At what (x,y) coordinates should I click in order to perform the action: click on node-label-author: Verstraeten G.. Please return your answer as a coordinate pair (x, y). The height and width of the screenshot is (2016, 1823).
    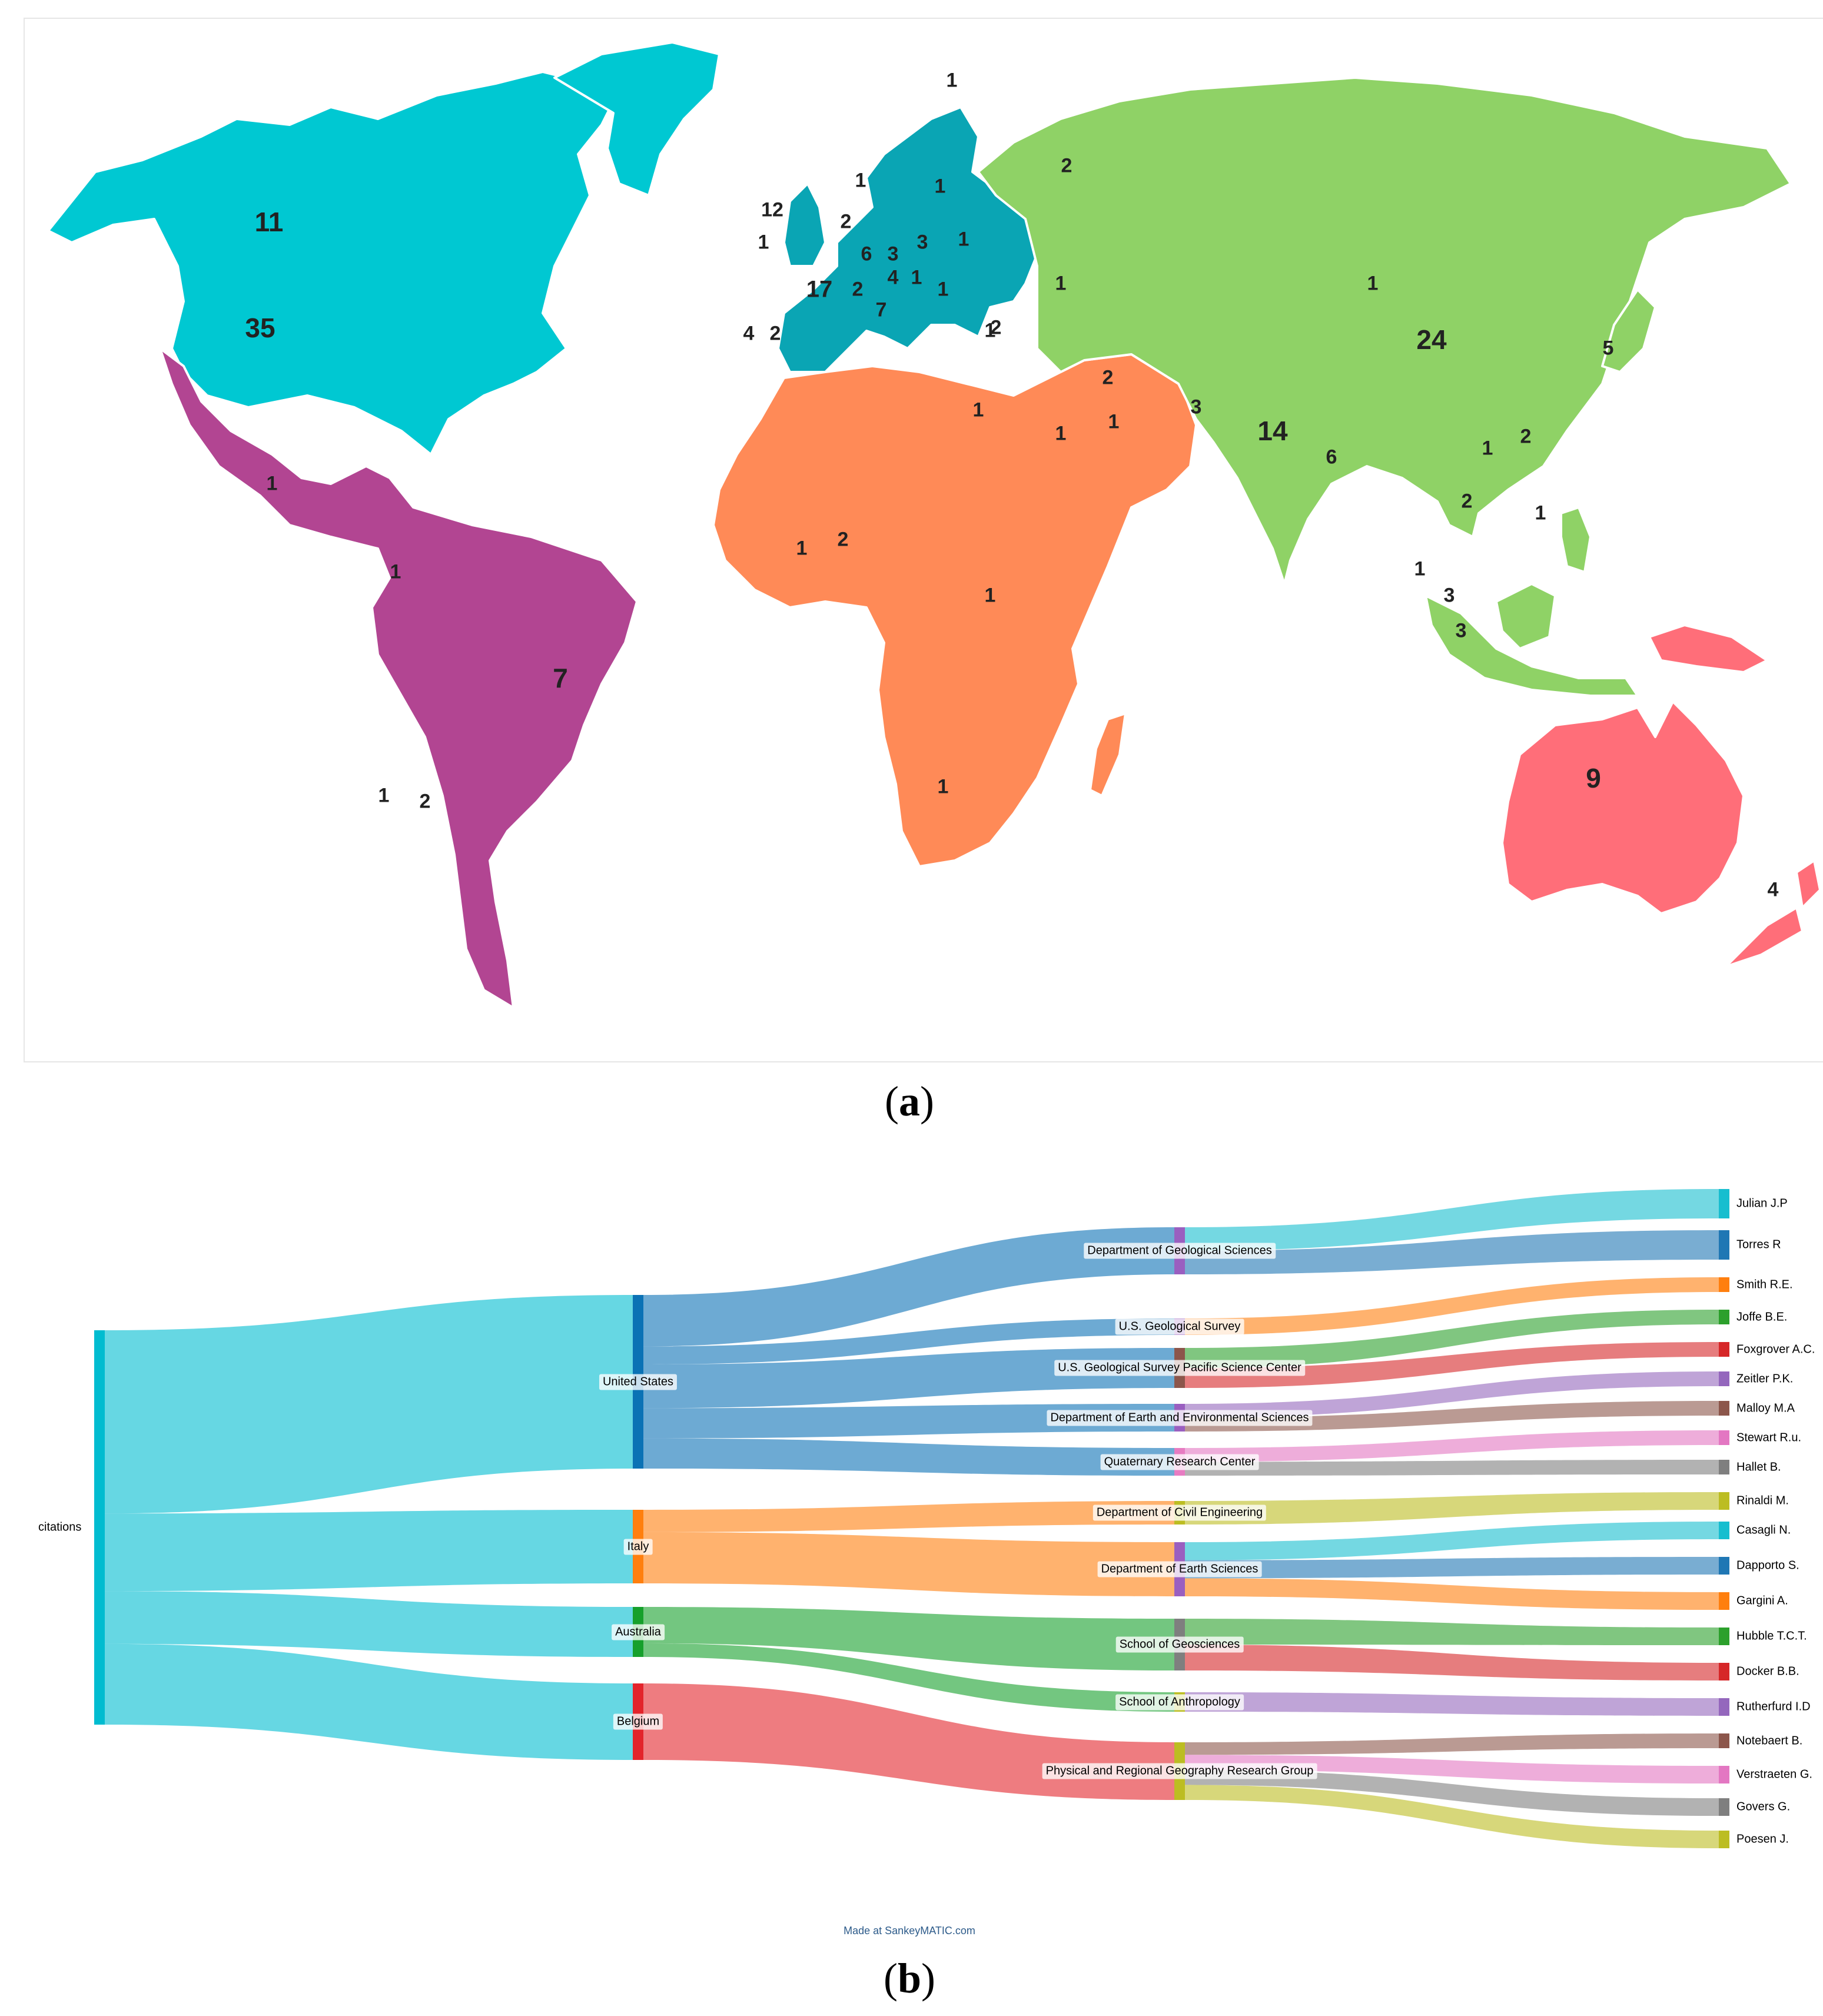
    Looking at the image, I should click on (1774, 1775).